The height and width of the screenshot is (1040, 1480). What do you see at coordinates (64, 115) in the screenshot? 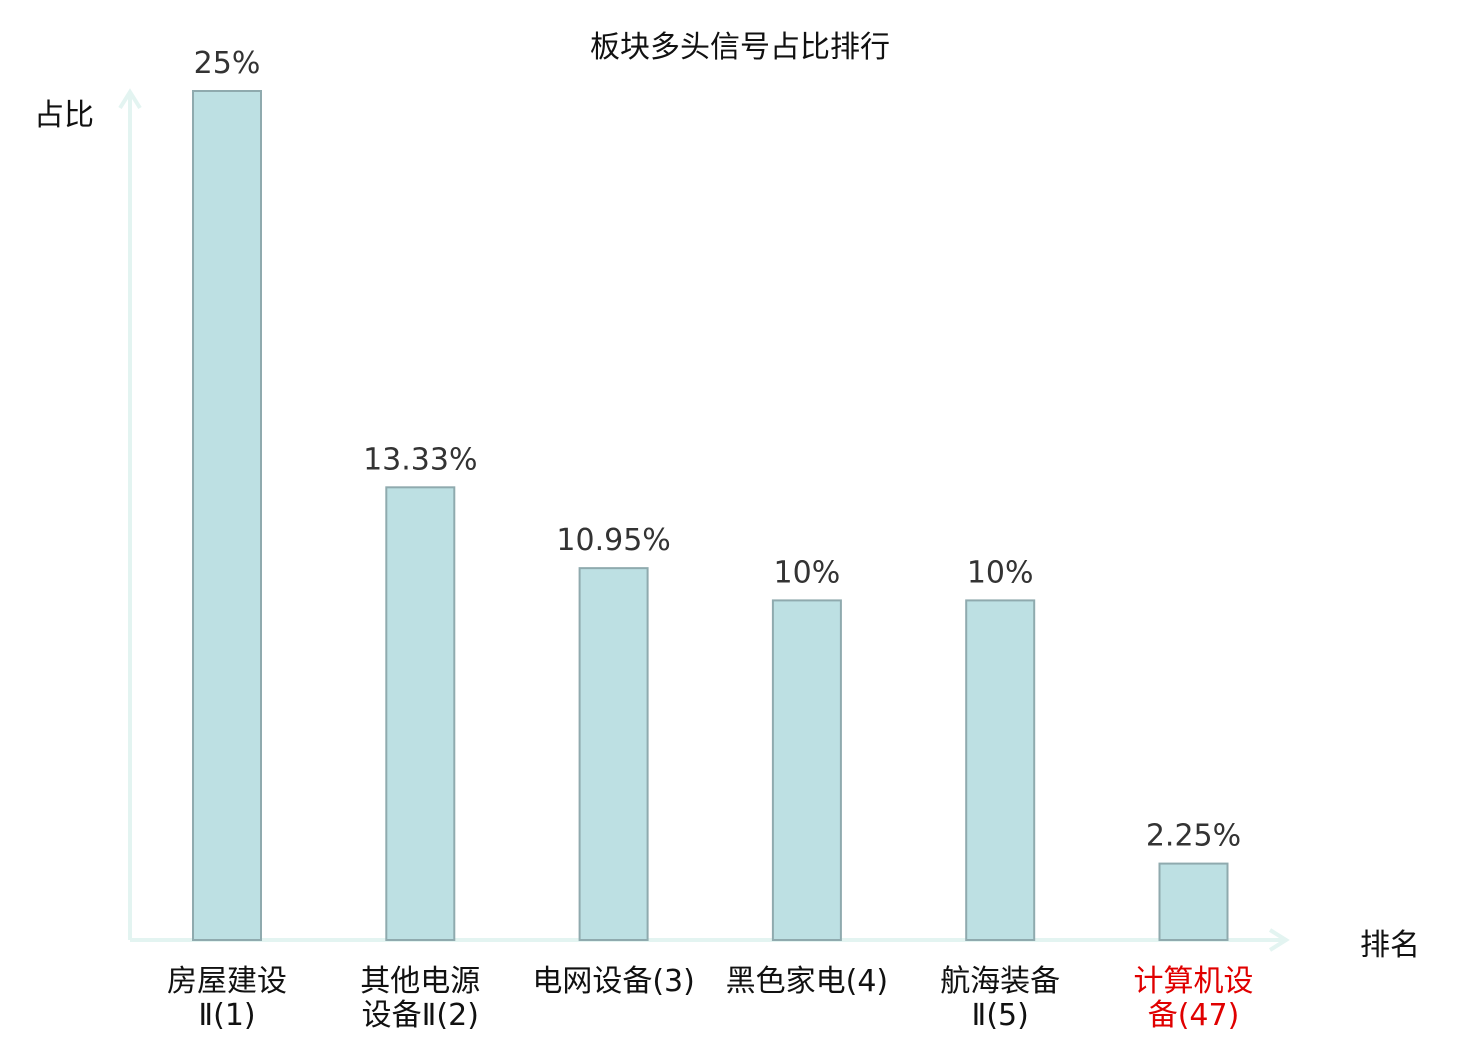
I see `y-axis-label: 占比` at bounding box center [64, 115].